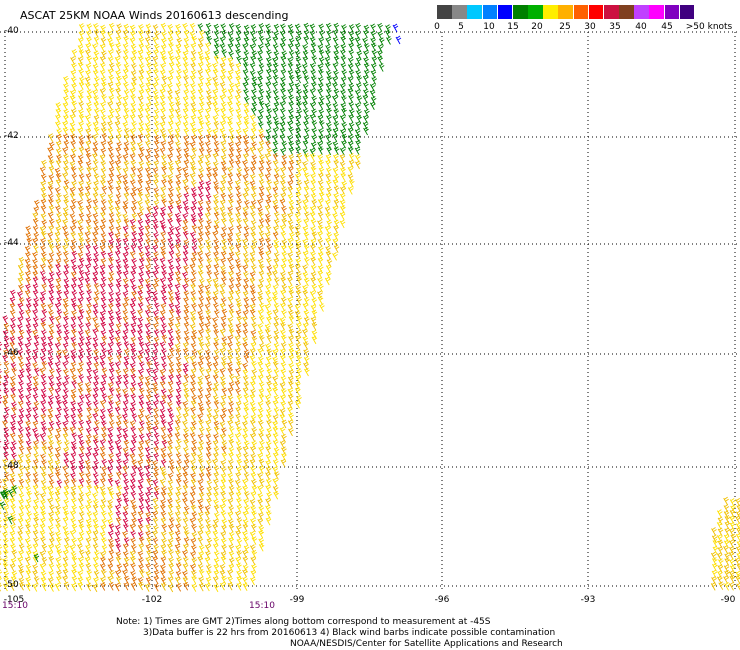 This screenshot has width=740, height=650. What do you see at coordinates (14, 600) in the screenshot?
I see `longitude-label: -105` at bounding box center [14, 600].